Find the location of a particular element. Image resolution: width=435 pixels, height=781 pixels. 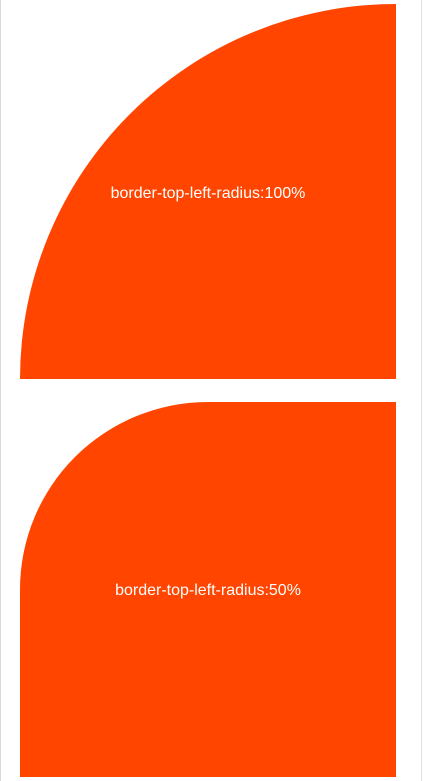

radius-100-label: border-top-left-radius:100% is located at coordinates (208, 193).